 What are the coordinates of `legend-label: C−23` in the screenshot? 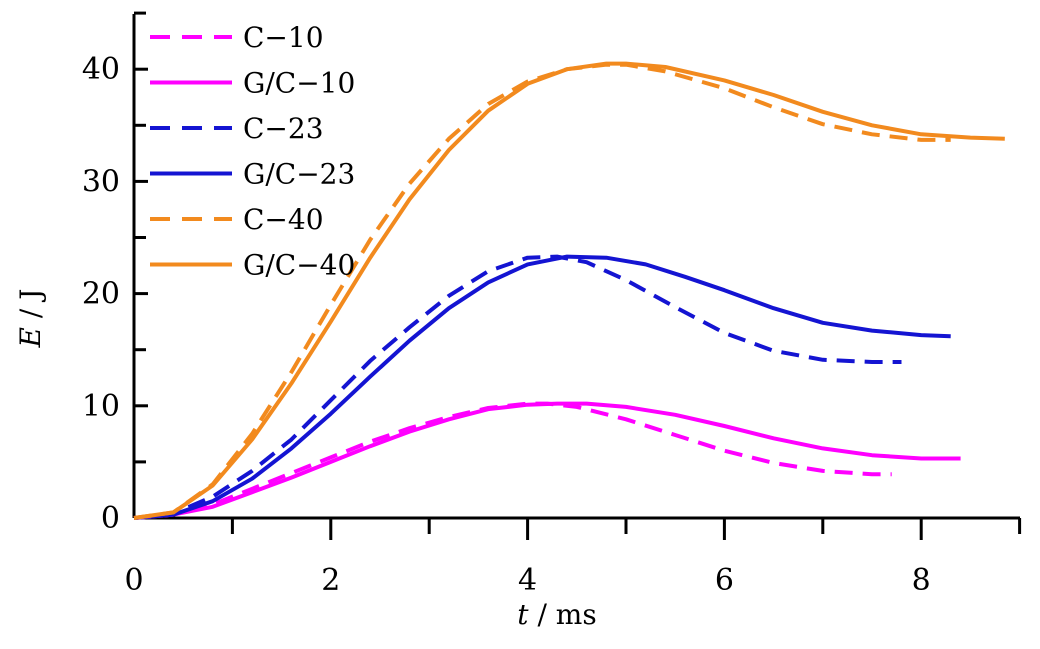 It's located at (283, 128).